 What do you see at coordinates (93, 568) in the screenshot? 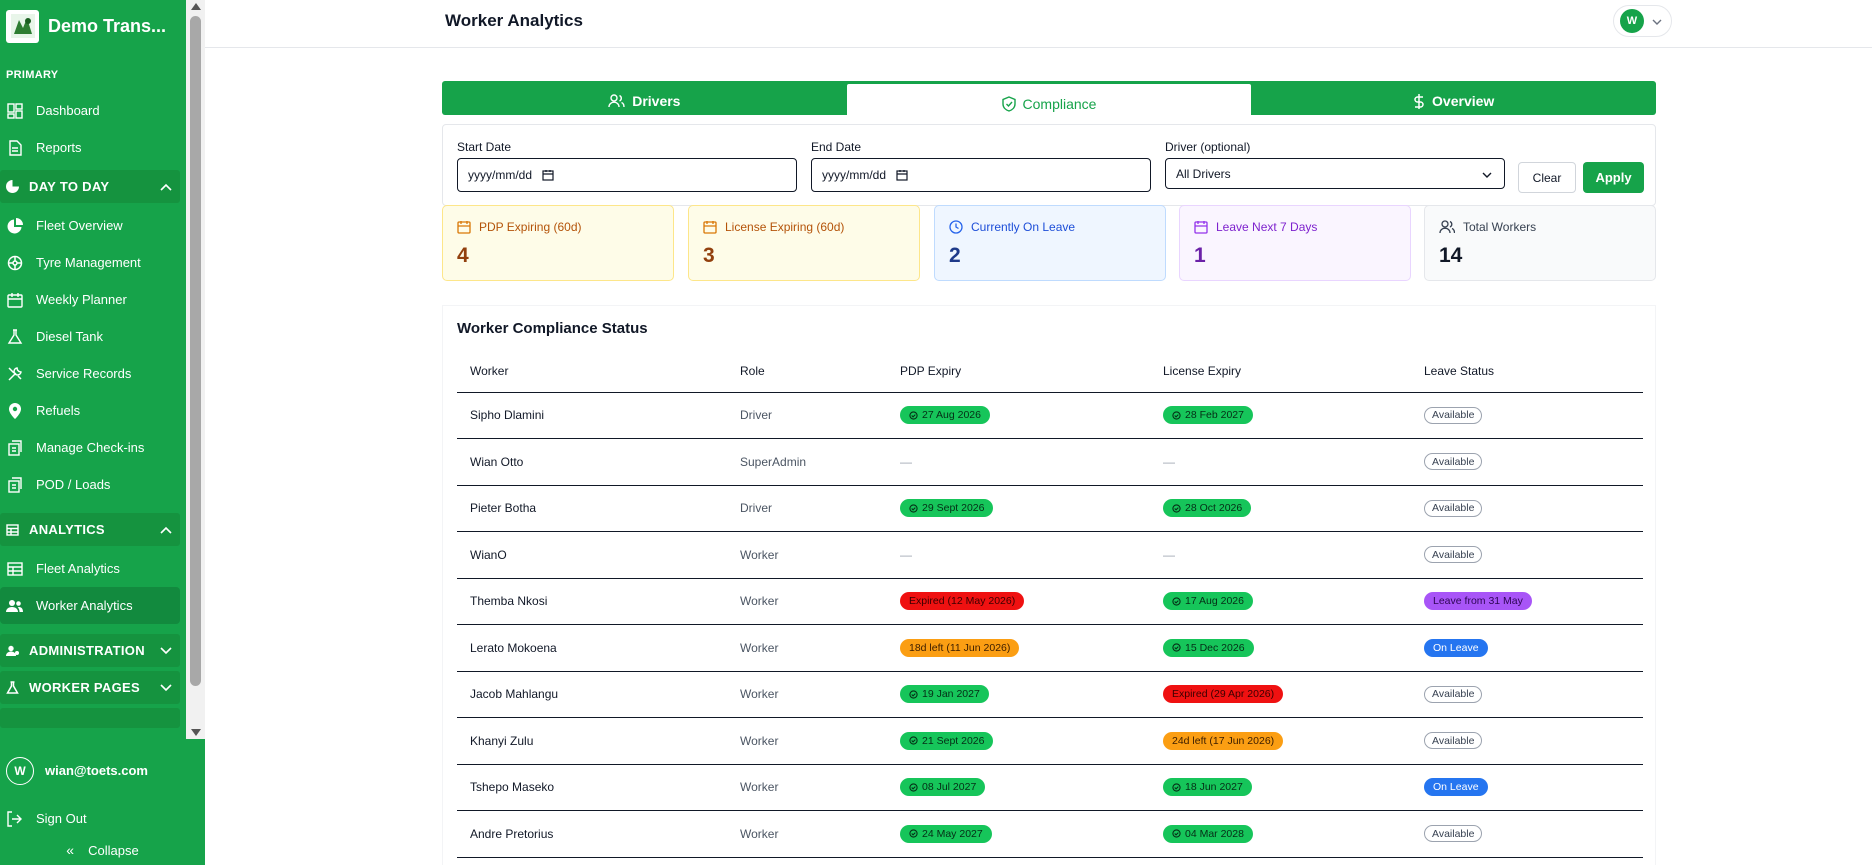
I see `nav-fleet-analytics: Fleet Analytics` at bounding box center [93, 568].